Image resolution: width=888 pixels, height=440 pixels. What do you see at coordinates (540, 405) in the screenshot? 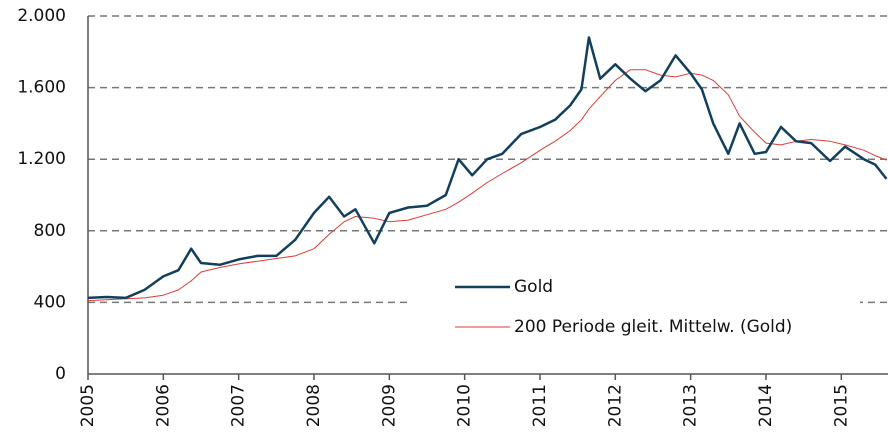
I see `x-tick-label: 2011` at bounding box center [540, 405].